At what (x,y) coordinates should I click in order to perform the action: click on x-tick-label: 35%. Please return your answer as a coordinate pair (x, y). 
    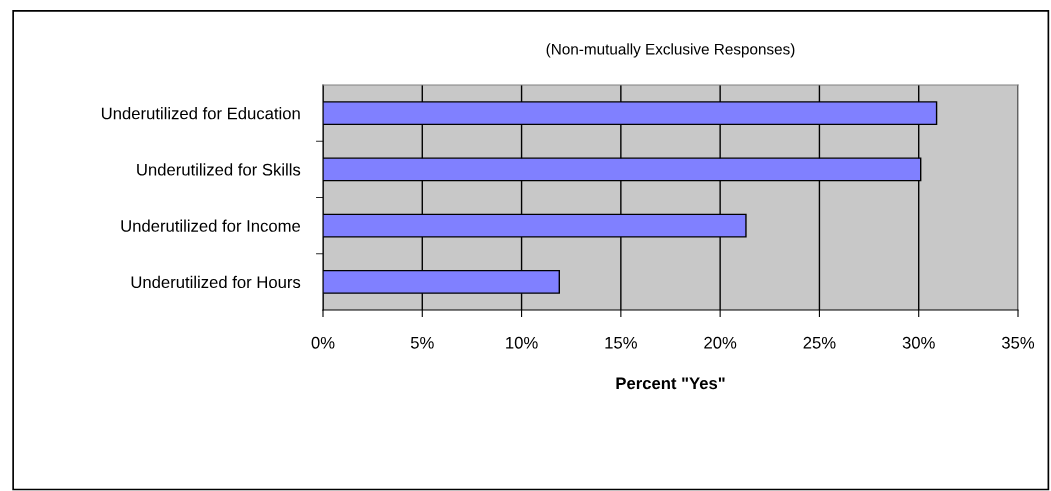
    Looking at the image, I should click on (1018, 342).